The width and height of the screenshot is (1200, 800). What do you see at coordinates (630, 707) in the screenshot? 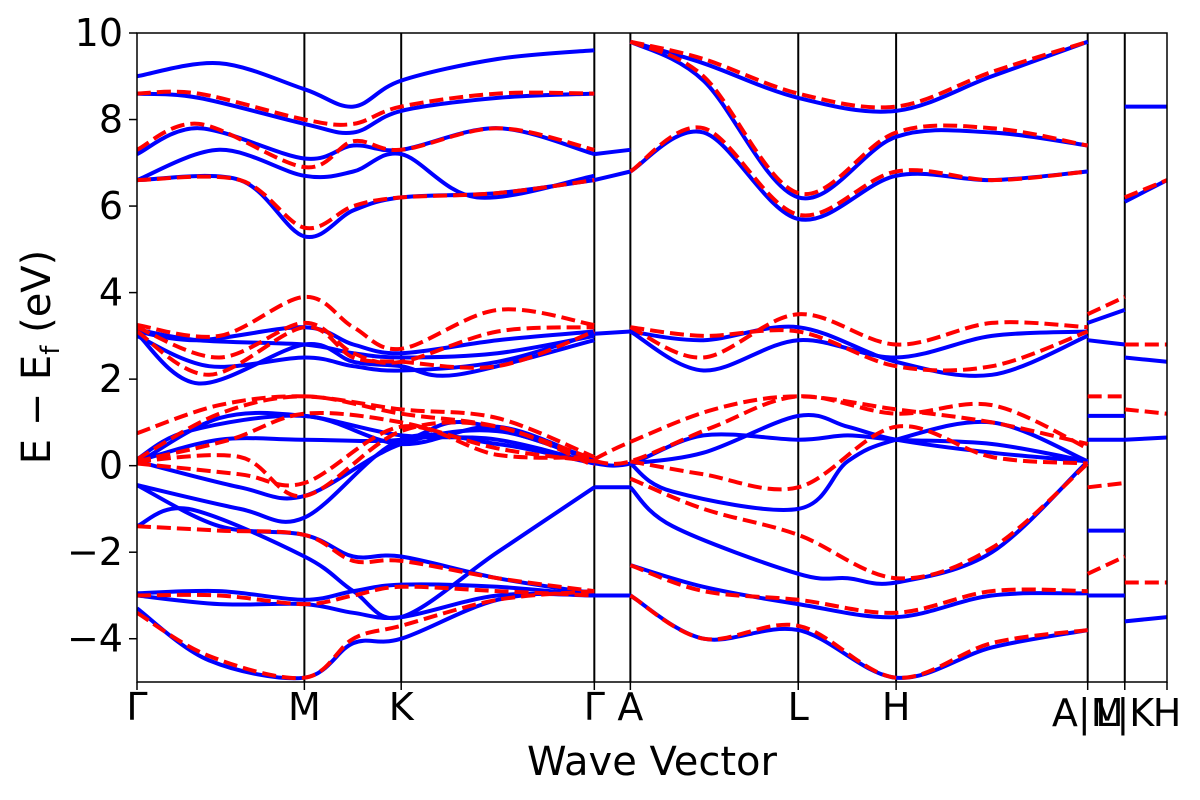
I see `x-tick-label: A` at bounding box center [630, 707].